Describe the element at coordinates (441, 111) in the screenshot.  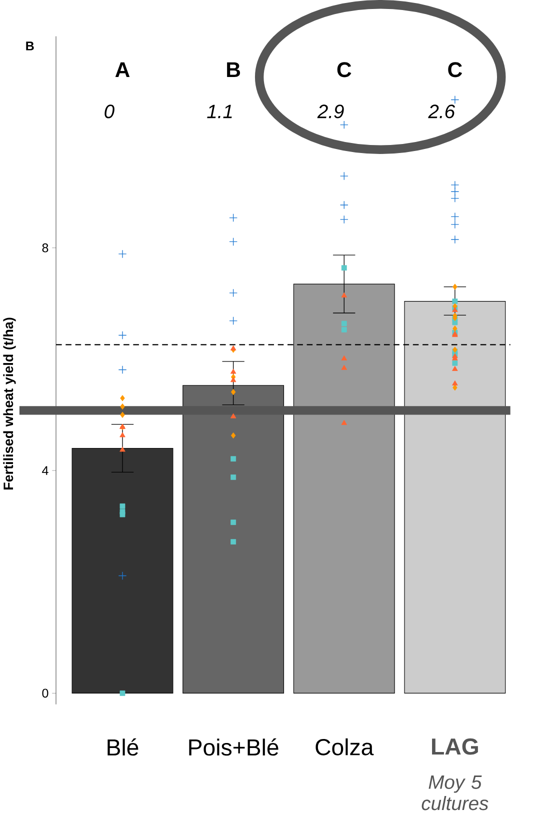
I see `annotation: 2.6` at that location.